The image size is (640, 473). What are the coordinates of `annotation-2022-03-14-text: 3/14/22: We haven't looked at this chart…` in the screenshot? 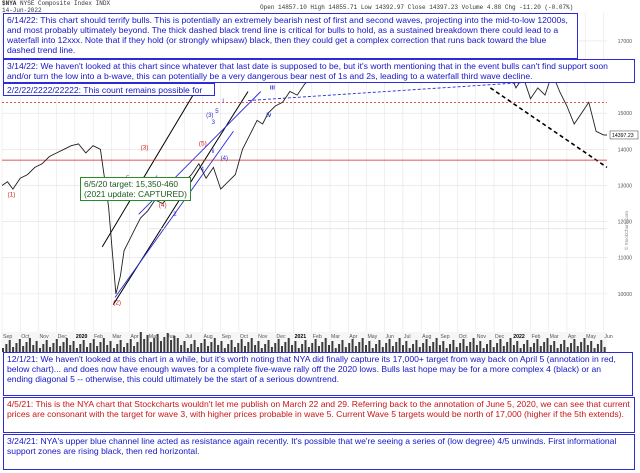 It's located at (307, 71).